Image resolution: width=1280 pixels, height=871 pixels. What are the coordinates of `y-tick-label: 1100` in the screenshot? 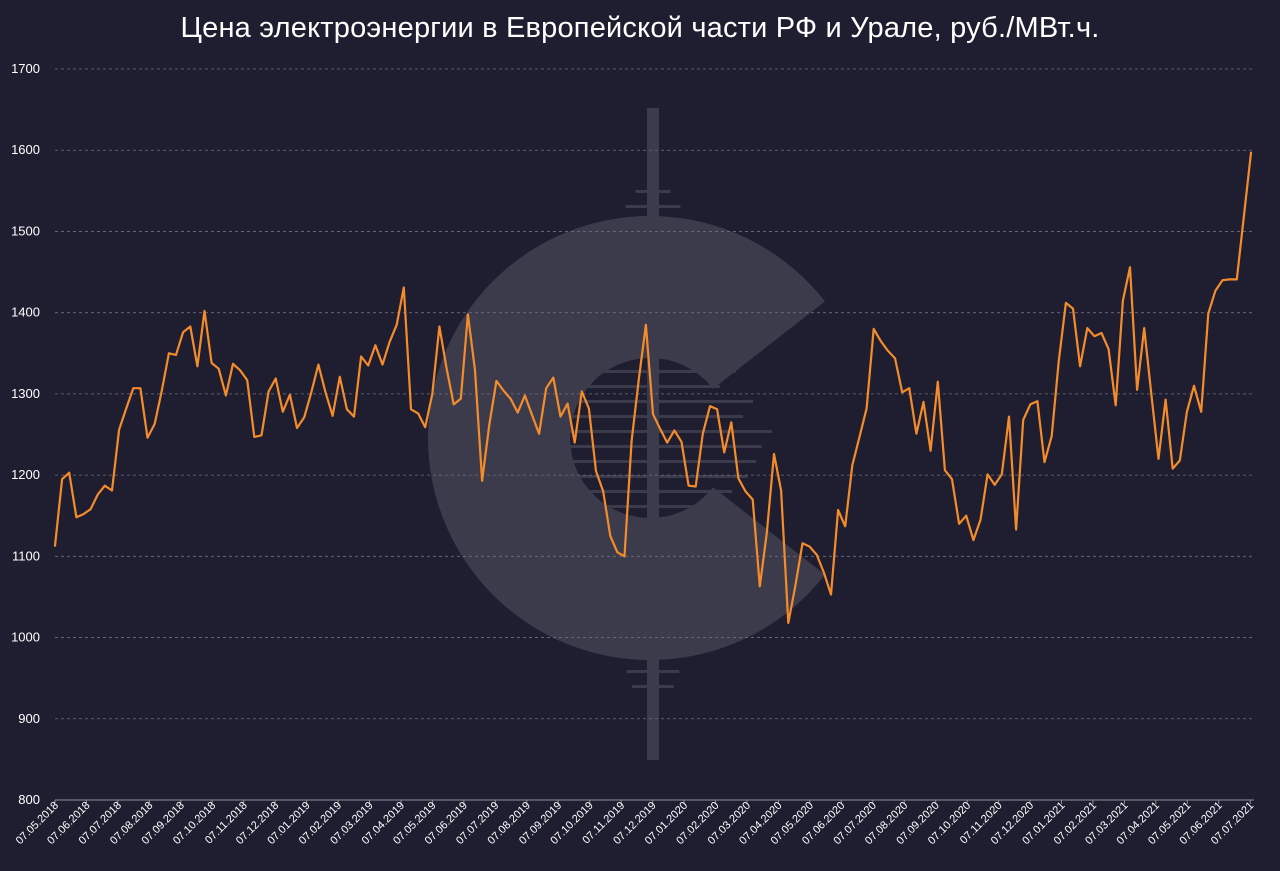 It's located at (26, 555).